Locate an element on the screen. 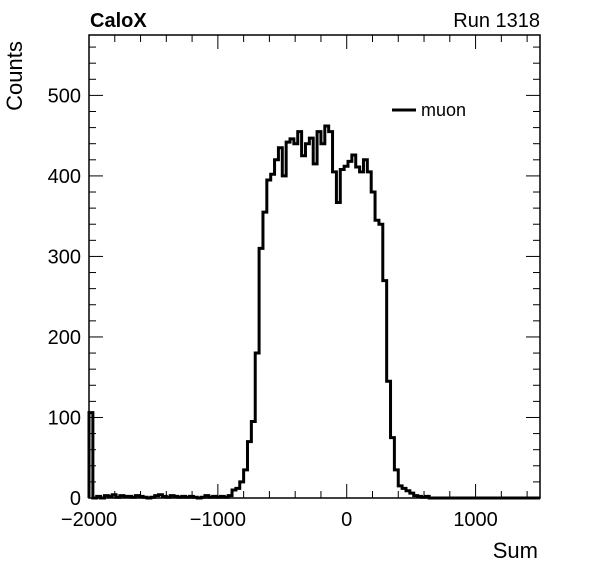  x-tick-label: −1000 is located at coordinates (218, 520).